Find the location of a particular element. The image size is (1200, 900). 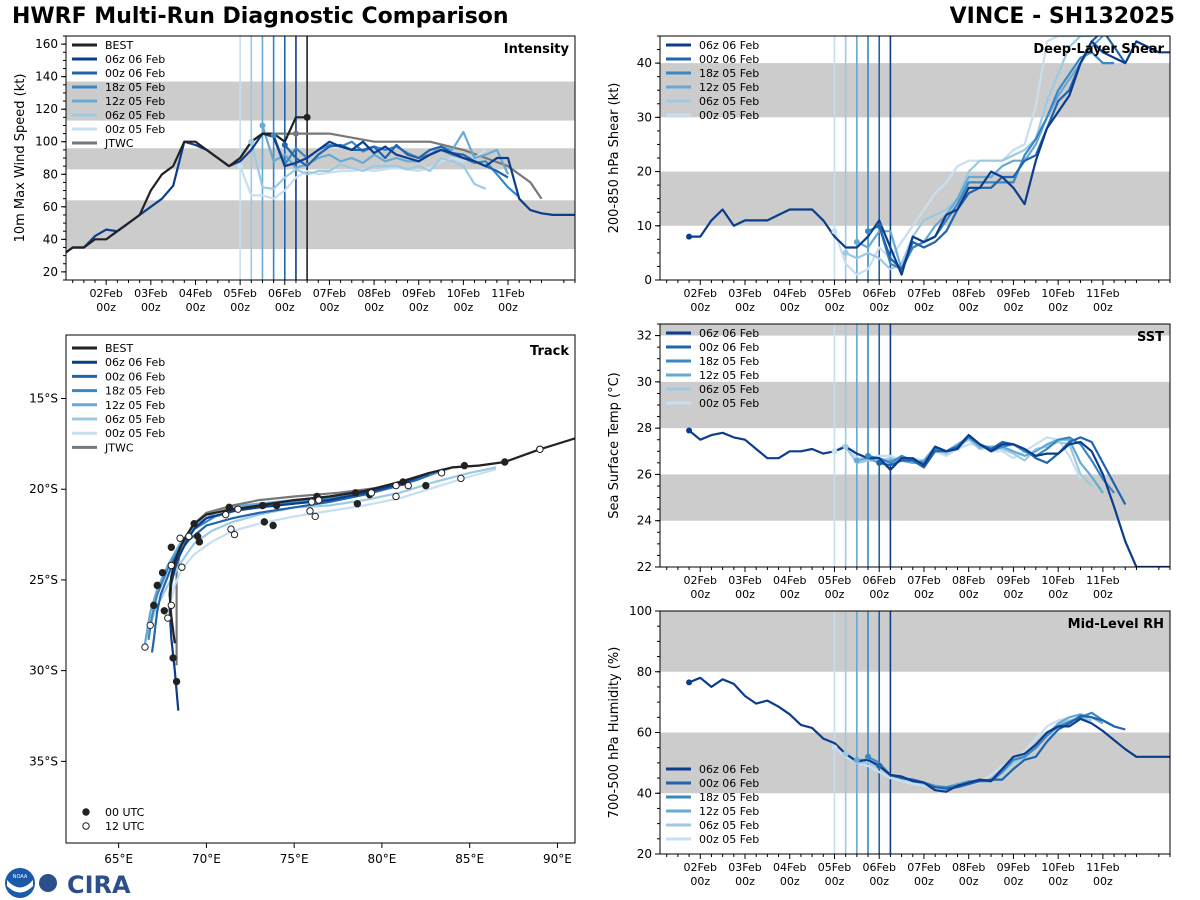

track-xtick-label: 65°E is located at coordinates (118, 859).